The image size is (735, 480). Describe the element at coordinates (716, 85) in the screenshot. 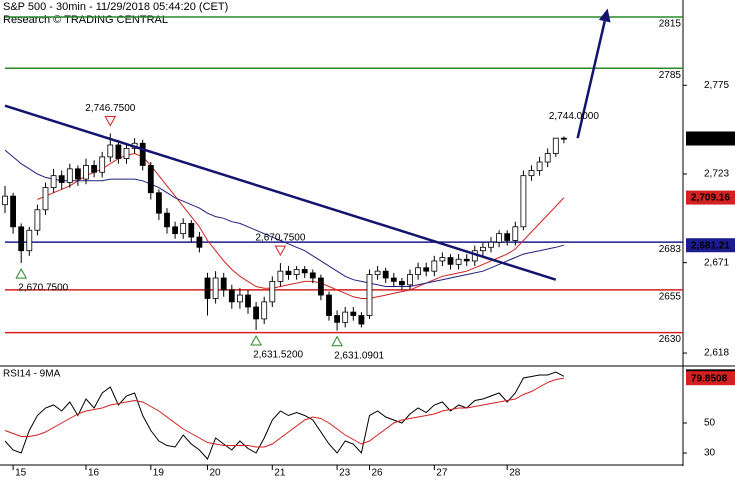

I see `y-tick-label: 2,775` at that location.